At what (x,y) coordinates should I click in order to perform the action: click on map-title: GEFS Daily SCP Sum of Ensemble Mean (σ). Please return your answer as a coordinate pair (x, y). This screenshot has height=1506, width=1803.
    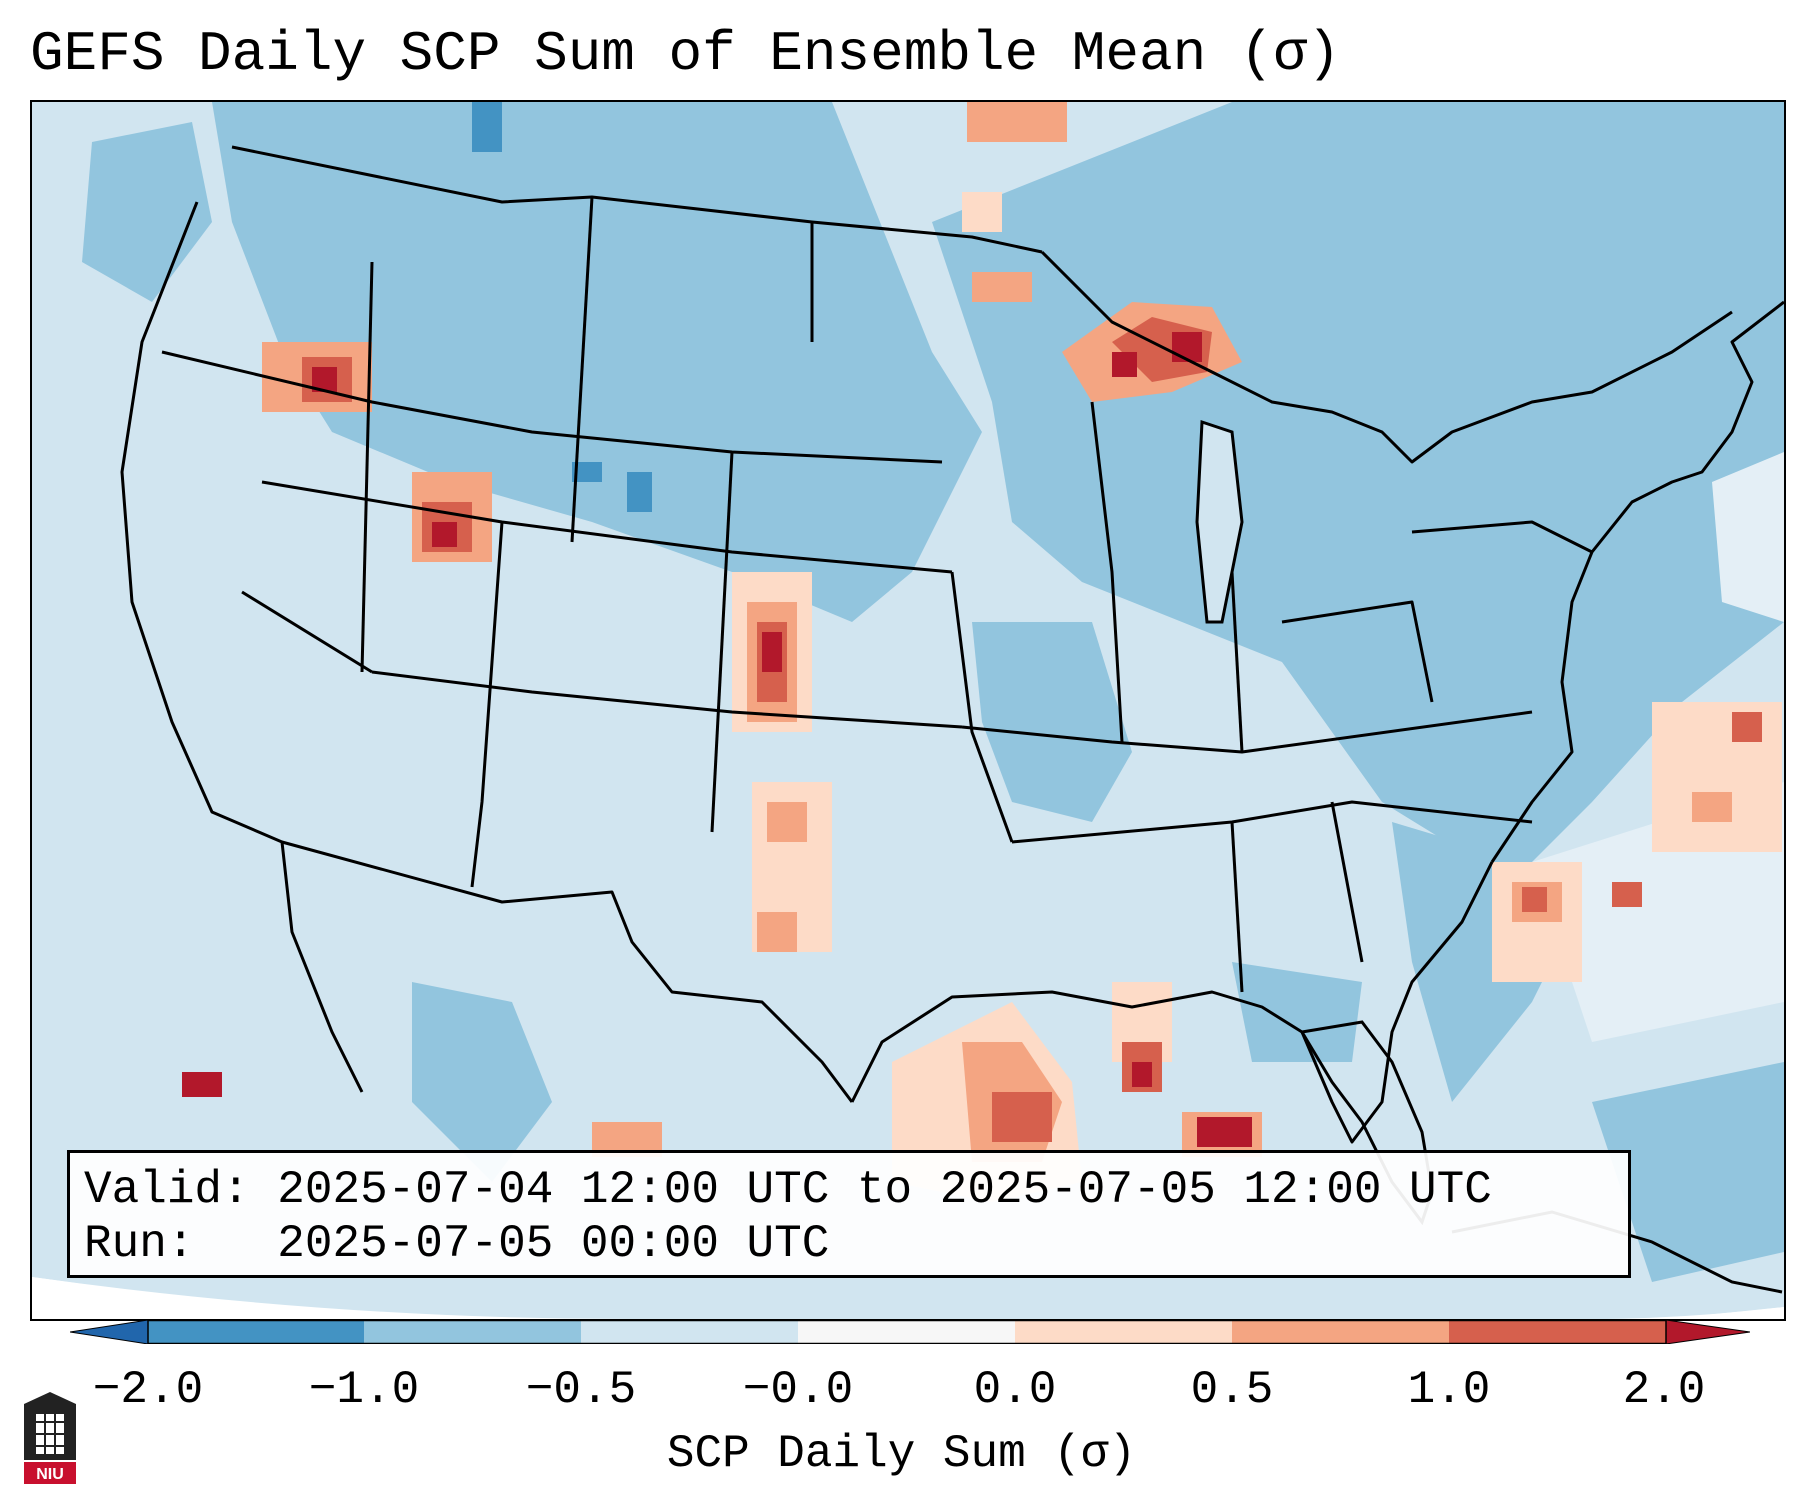
    Looking at the image, I should click on (685, 54).